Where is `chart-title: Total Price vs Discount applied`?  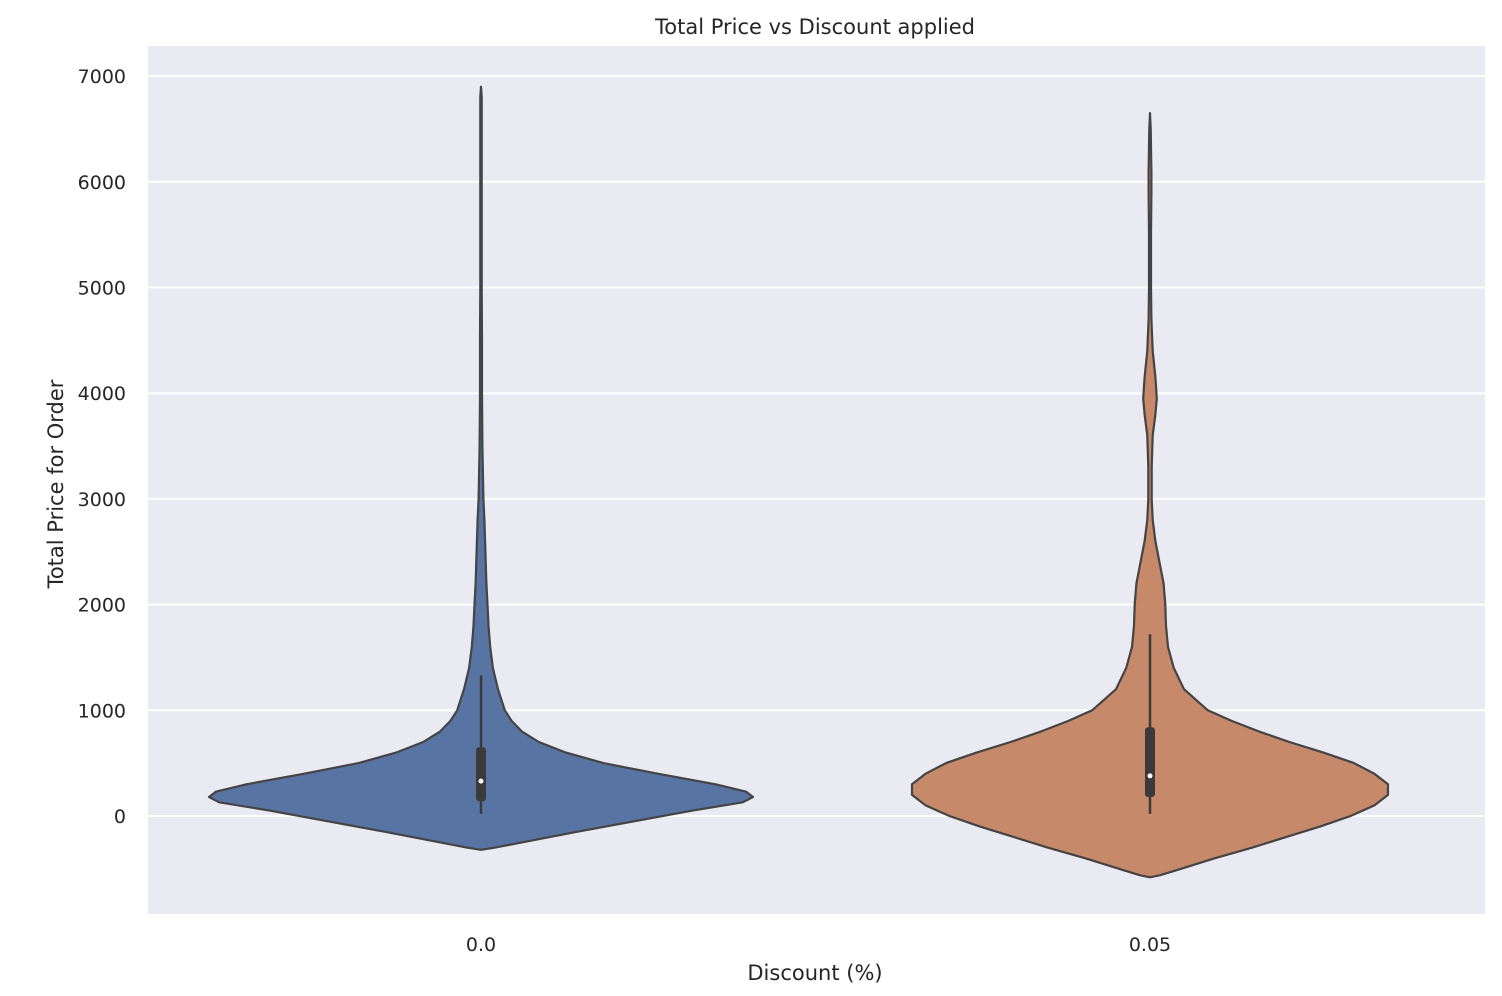 chart-title: Total Price vs Discount applied is located at coordinates (814, 27).